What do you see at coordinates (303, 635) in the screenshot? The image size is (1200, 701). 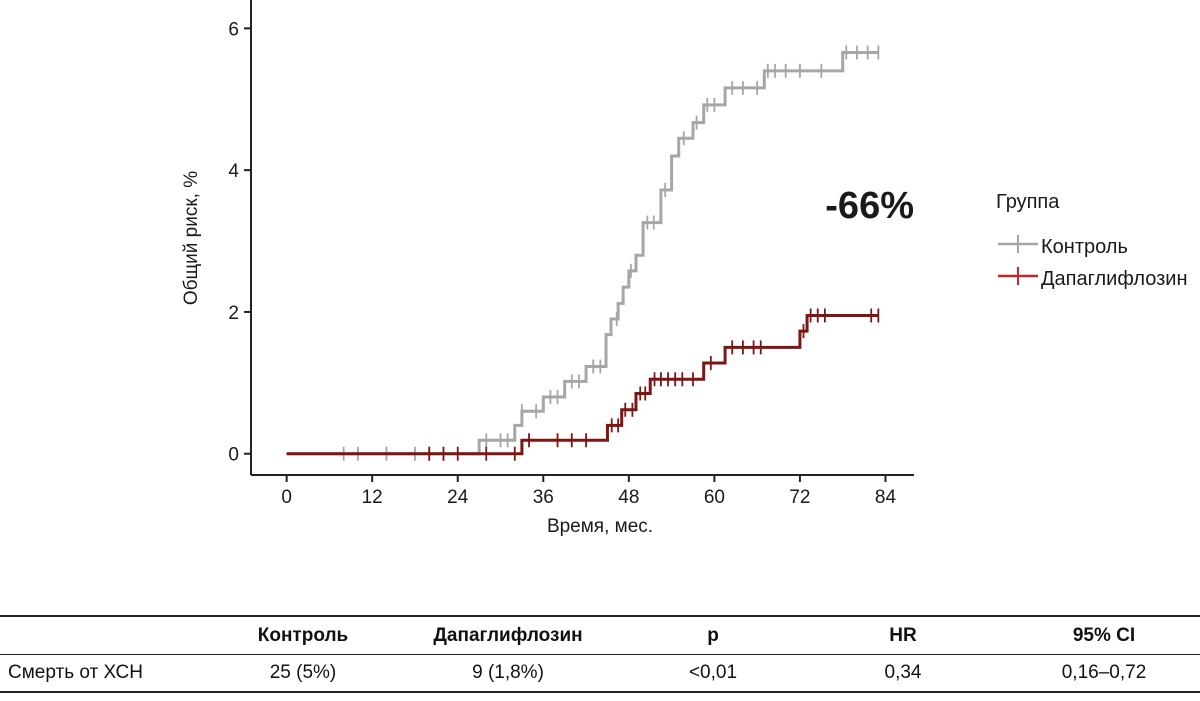 I see `table-header-control: Контроль` at bounding box center [303, 635].